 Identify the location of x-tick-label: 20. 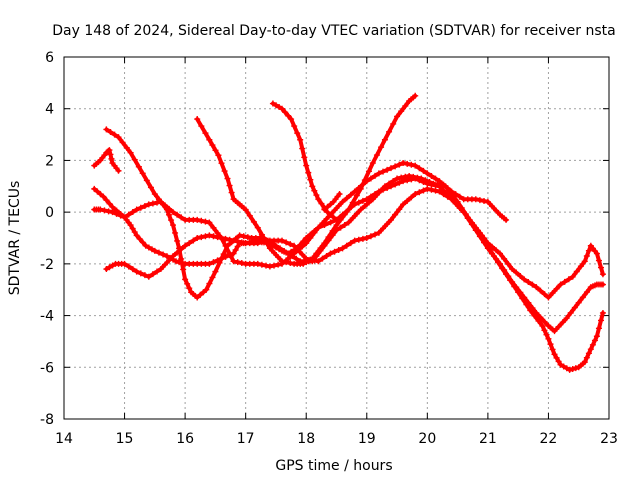
(427, 439).